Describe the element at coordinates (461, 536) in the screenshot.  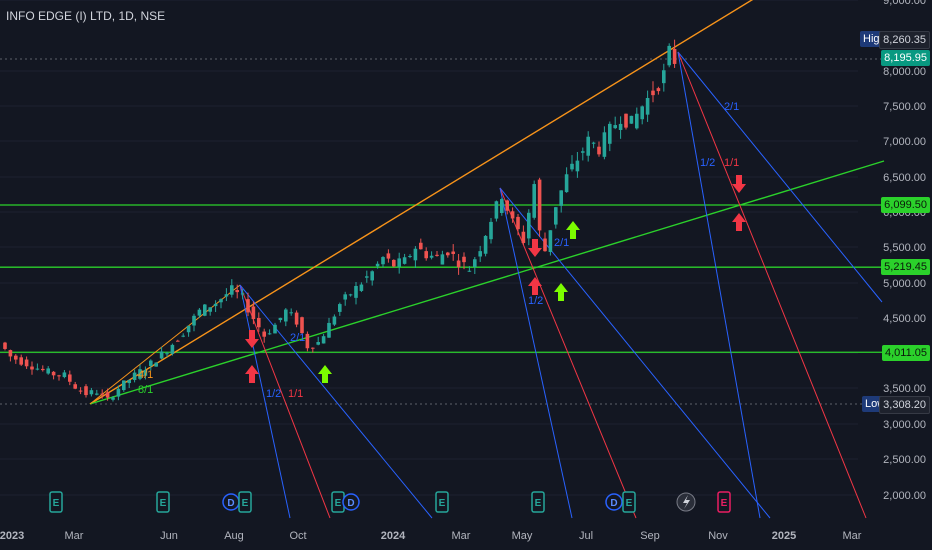
I see `x-tick-label: Mar` at that location.